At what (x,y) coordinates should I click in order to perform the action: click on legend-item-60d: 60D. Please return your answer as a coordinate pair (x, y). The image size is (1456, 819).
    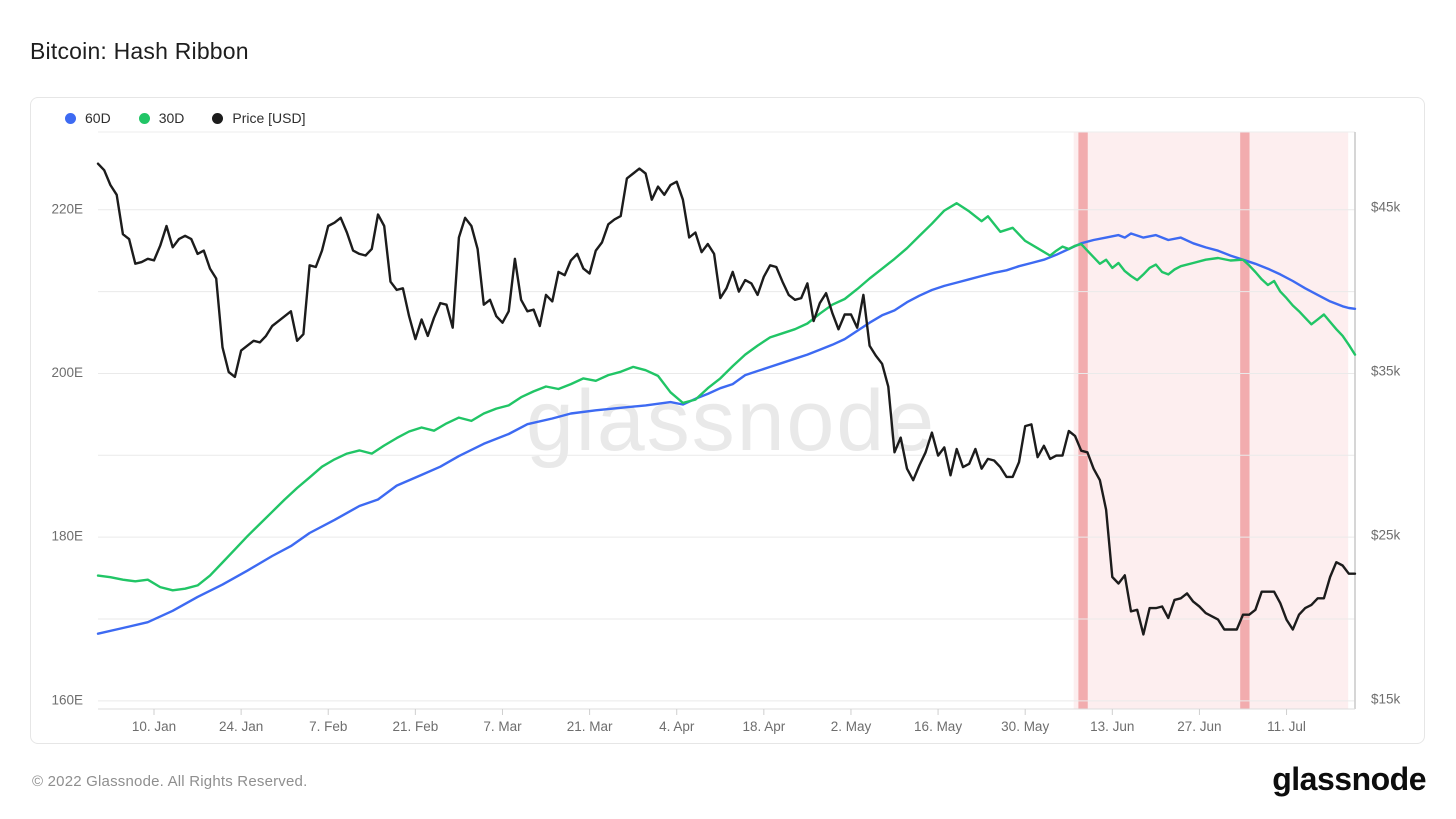
    Looking at the image, I should click on (88, 118).